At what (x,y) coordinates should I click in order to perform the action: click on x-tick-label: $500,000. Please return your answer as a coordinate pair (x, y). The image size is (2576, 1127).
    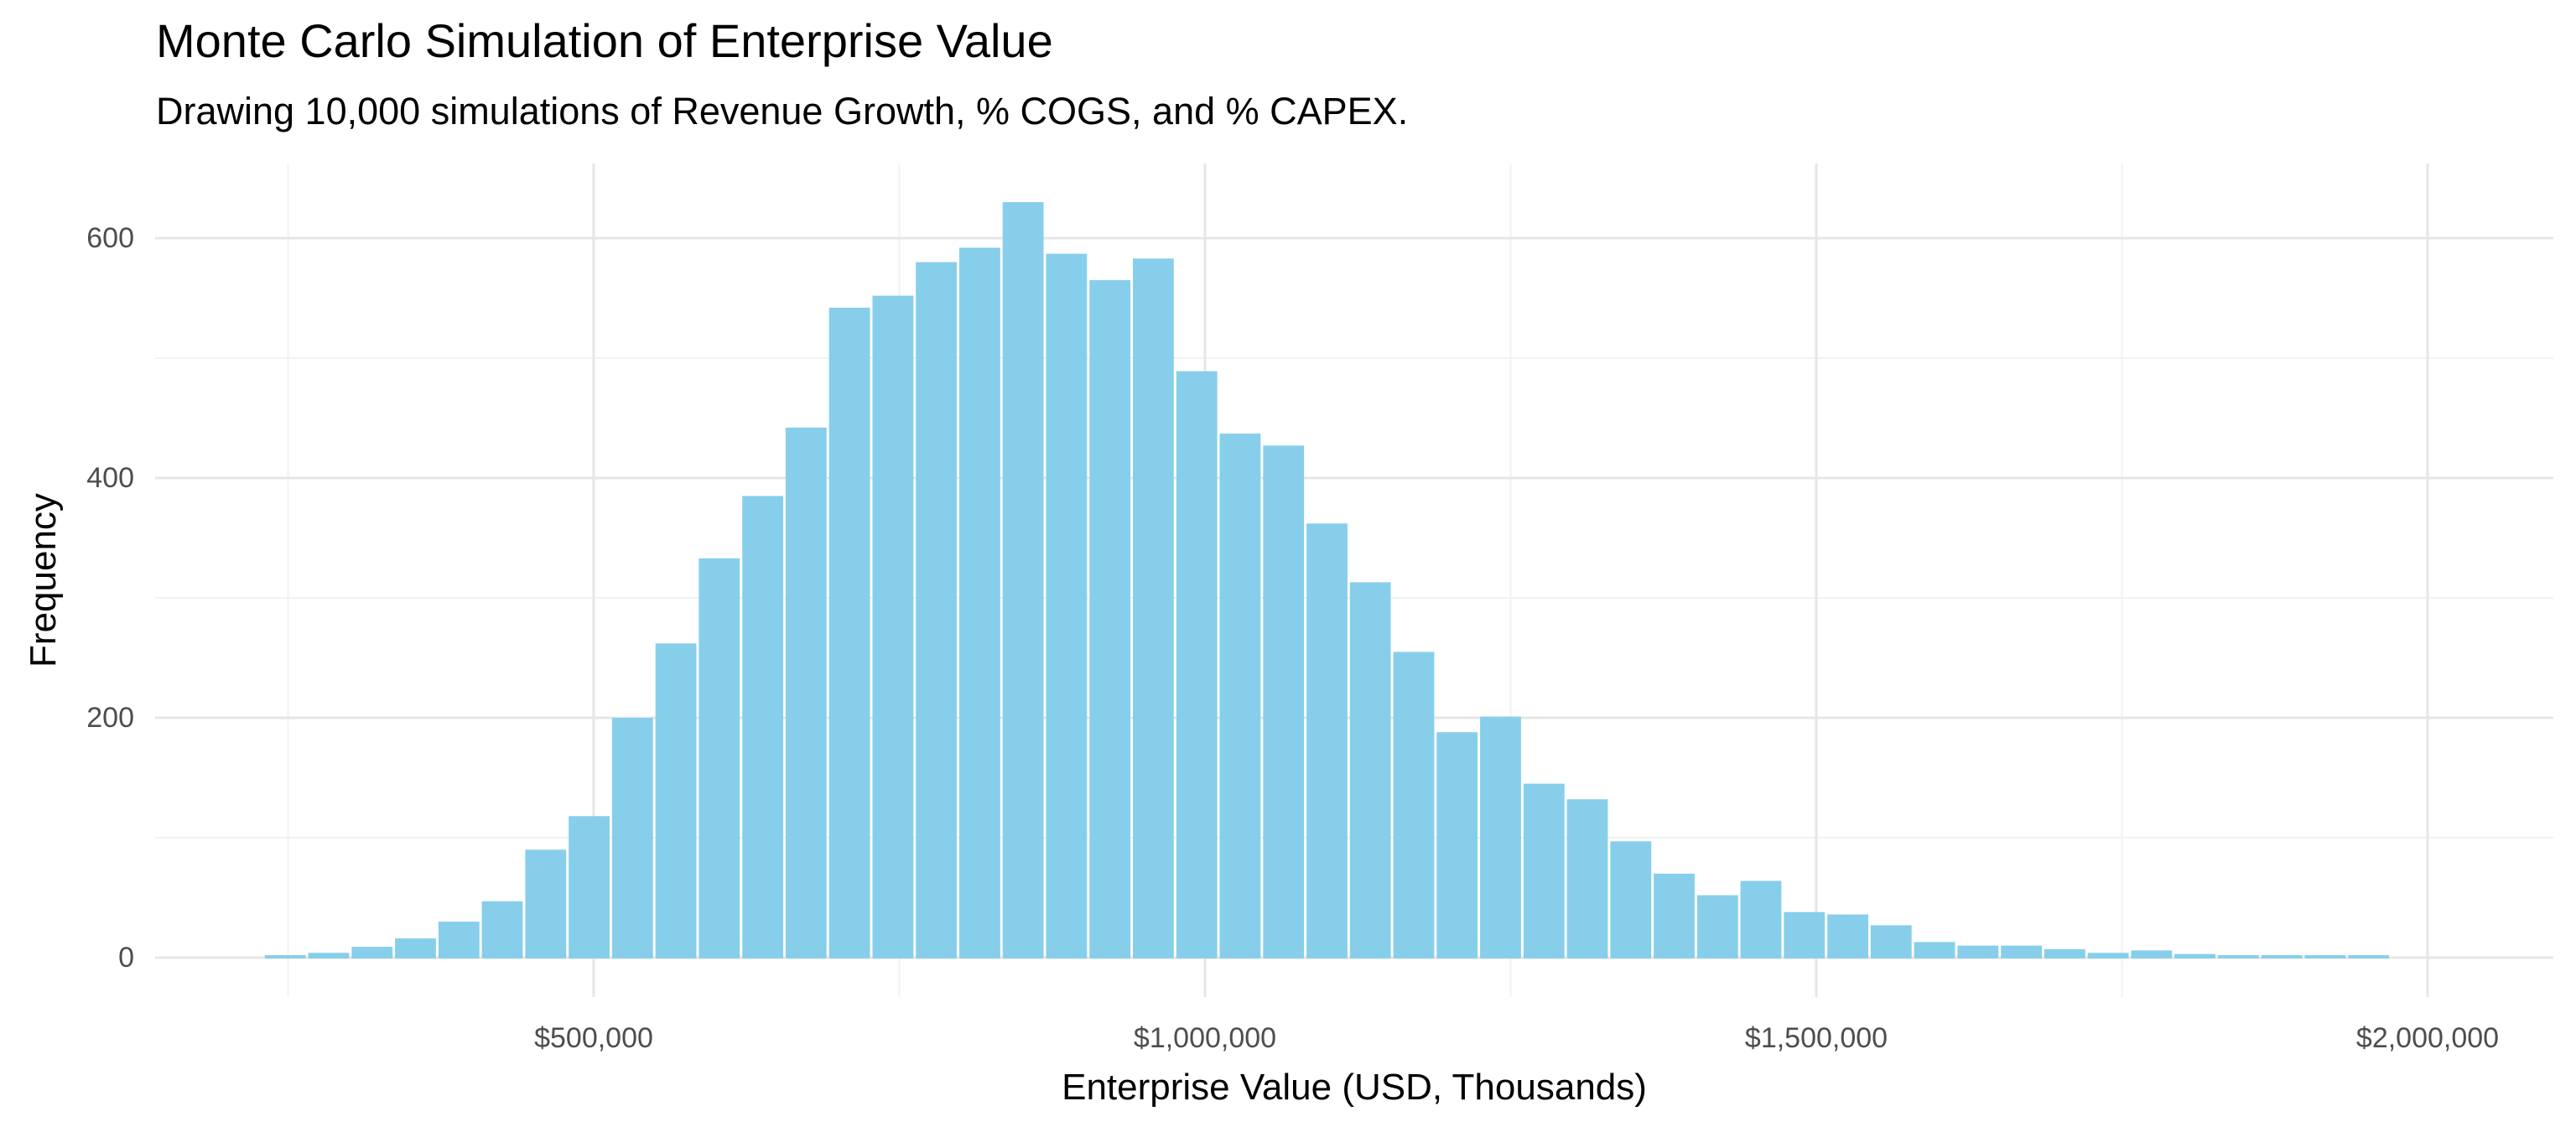
    Looking at the image, I should click on (593, 1038).